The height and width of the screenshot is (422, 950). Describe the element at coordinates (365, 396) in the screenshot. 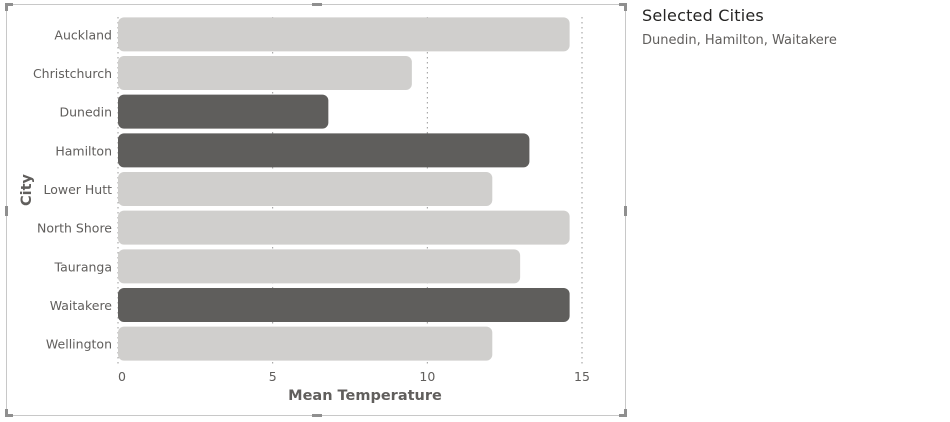

I see `x-axis-title: Mean Temperature` at that location.